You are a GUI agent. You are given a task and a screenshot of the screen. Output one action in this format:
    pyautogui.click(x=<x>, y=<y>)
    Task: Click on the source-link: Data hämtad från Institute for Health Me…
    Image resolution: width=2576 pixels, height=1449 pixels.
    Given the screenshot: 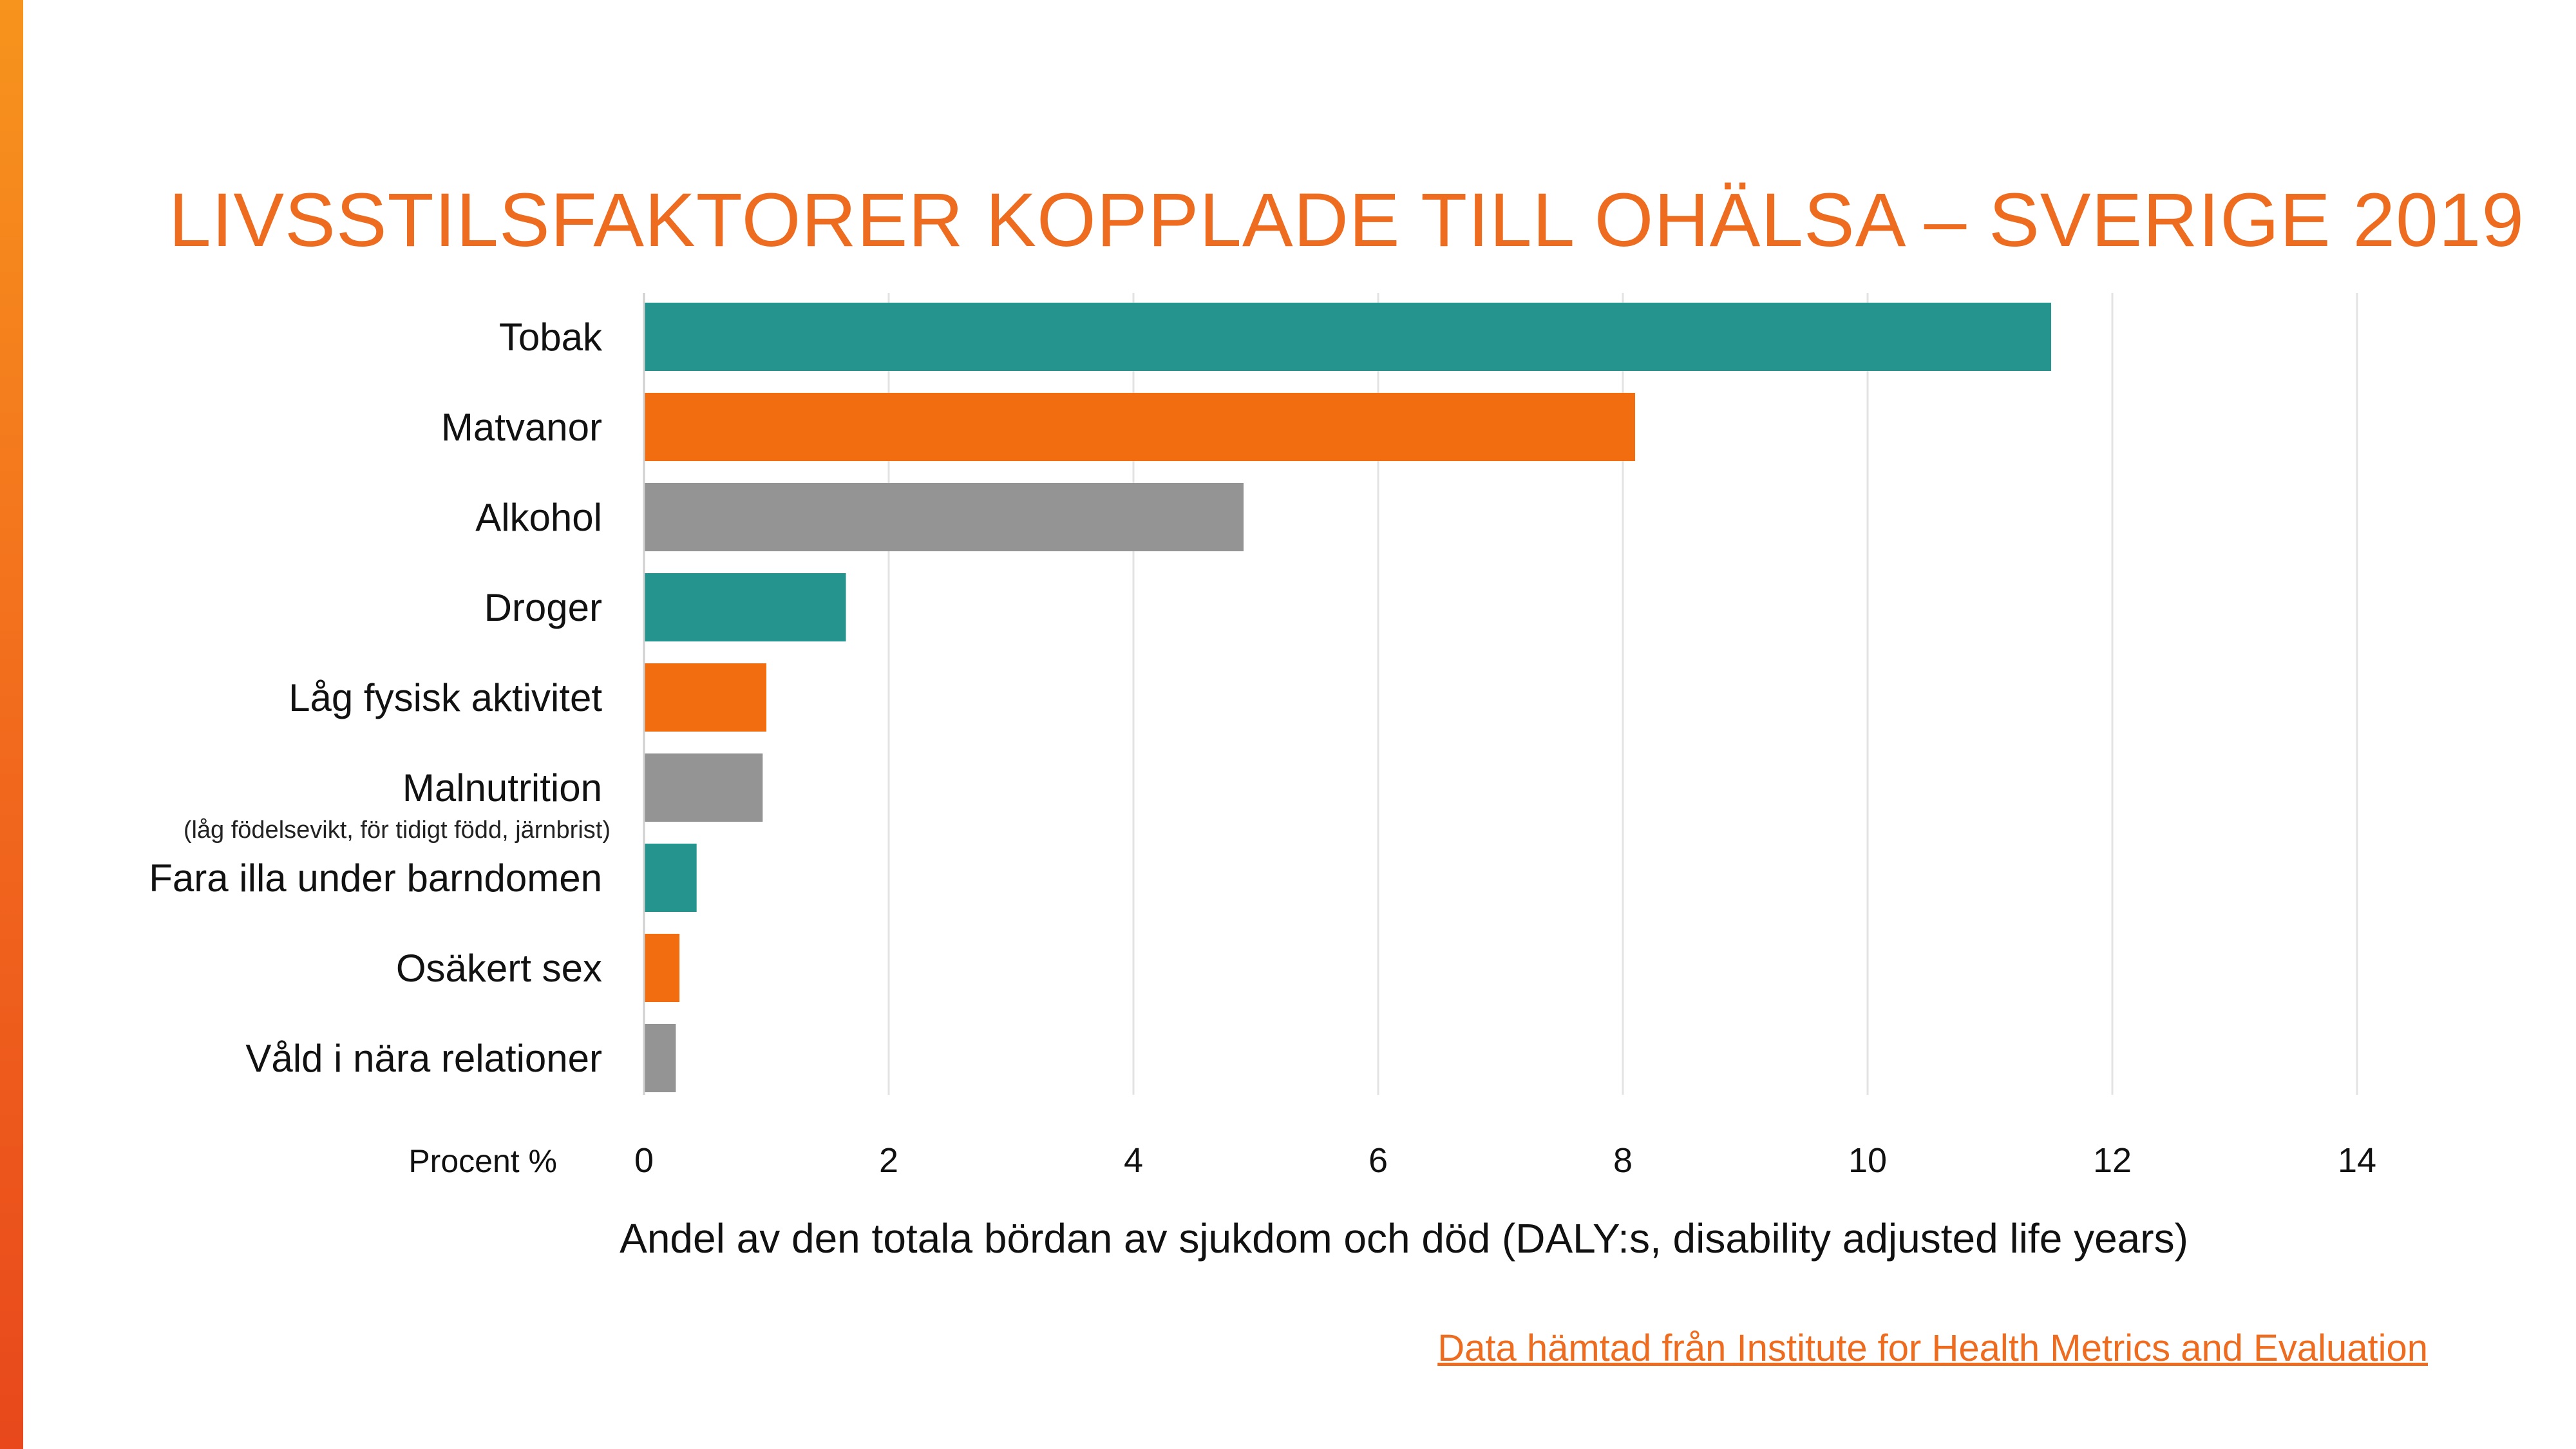 What is the action you would take?
    pyautogui.click(x=1933, y=1348)
    